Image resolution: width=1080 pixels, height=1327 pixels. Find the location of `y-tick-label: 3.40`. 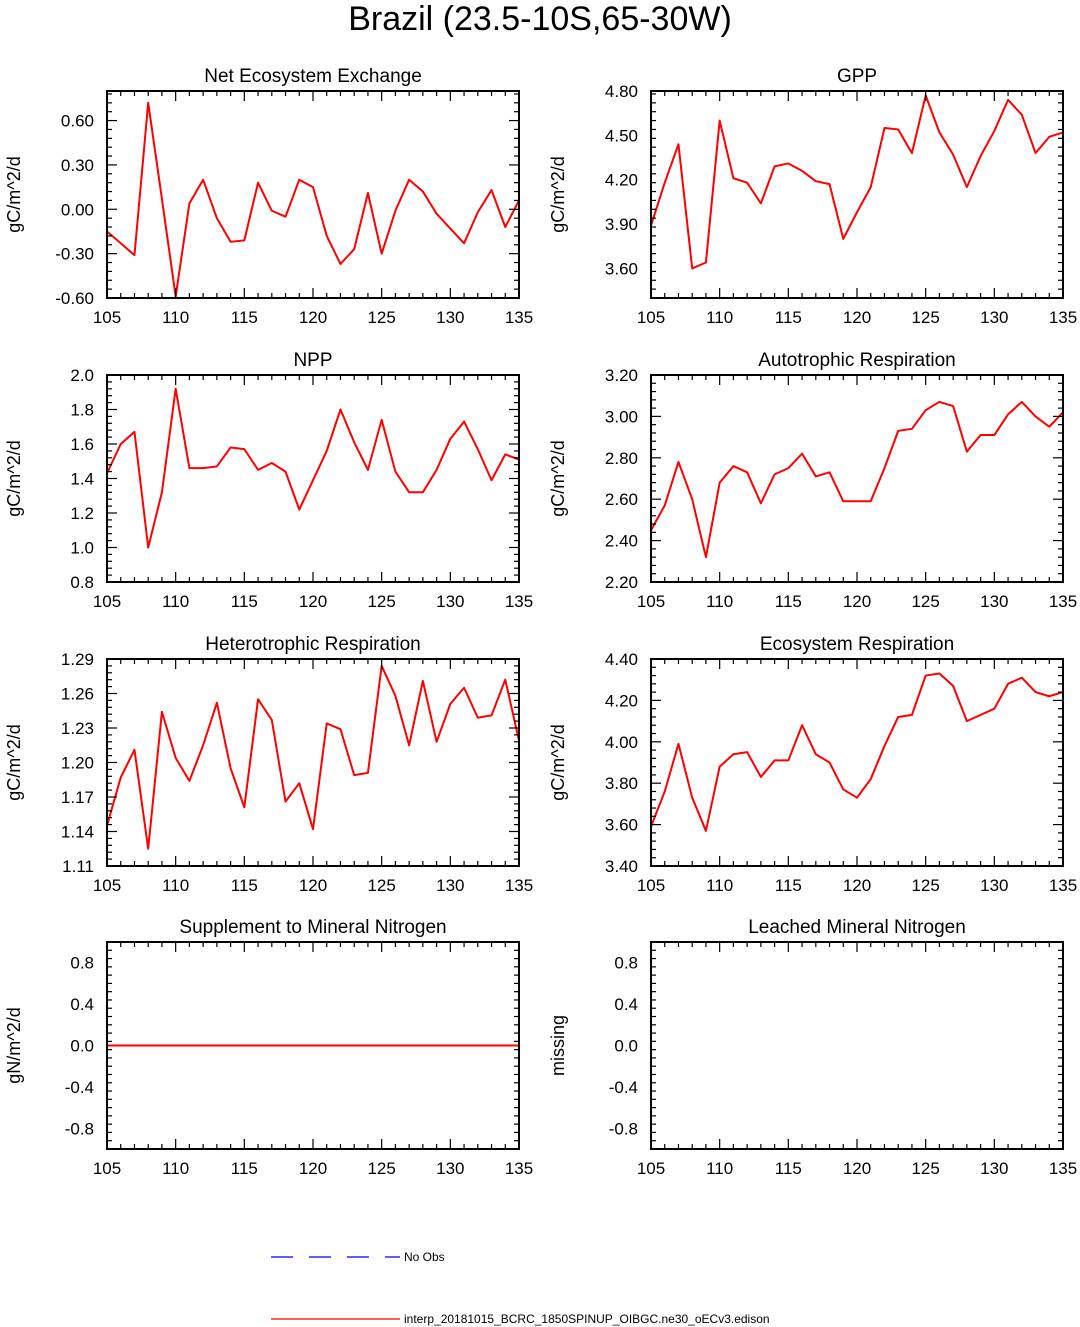

y-tick-label: 3.40 is located at coordinates (621, 866).